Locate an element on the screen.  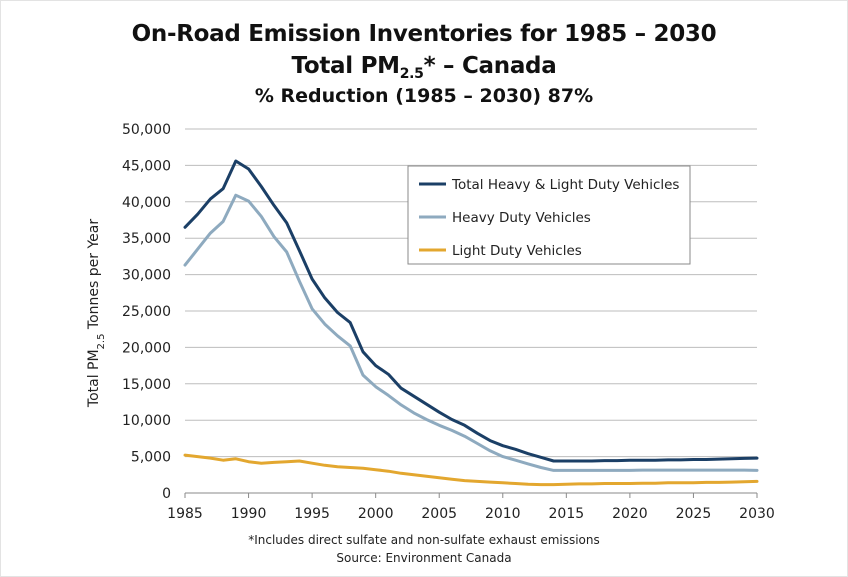
chart-subtitle: Total PM2.5* – Canada is located at coordinates (424, 66).